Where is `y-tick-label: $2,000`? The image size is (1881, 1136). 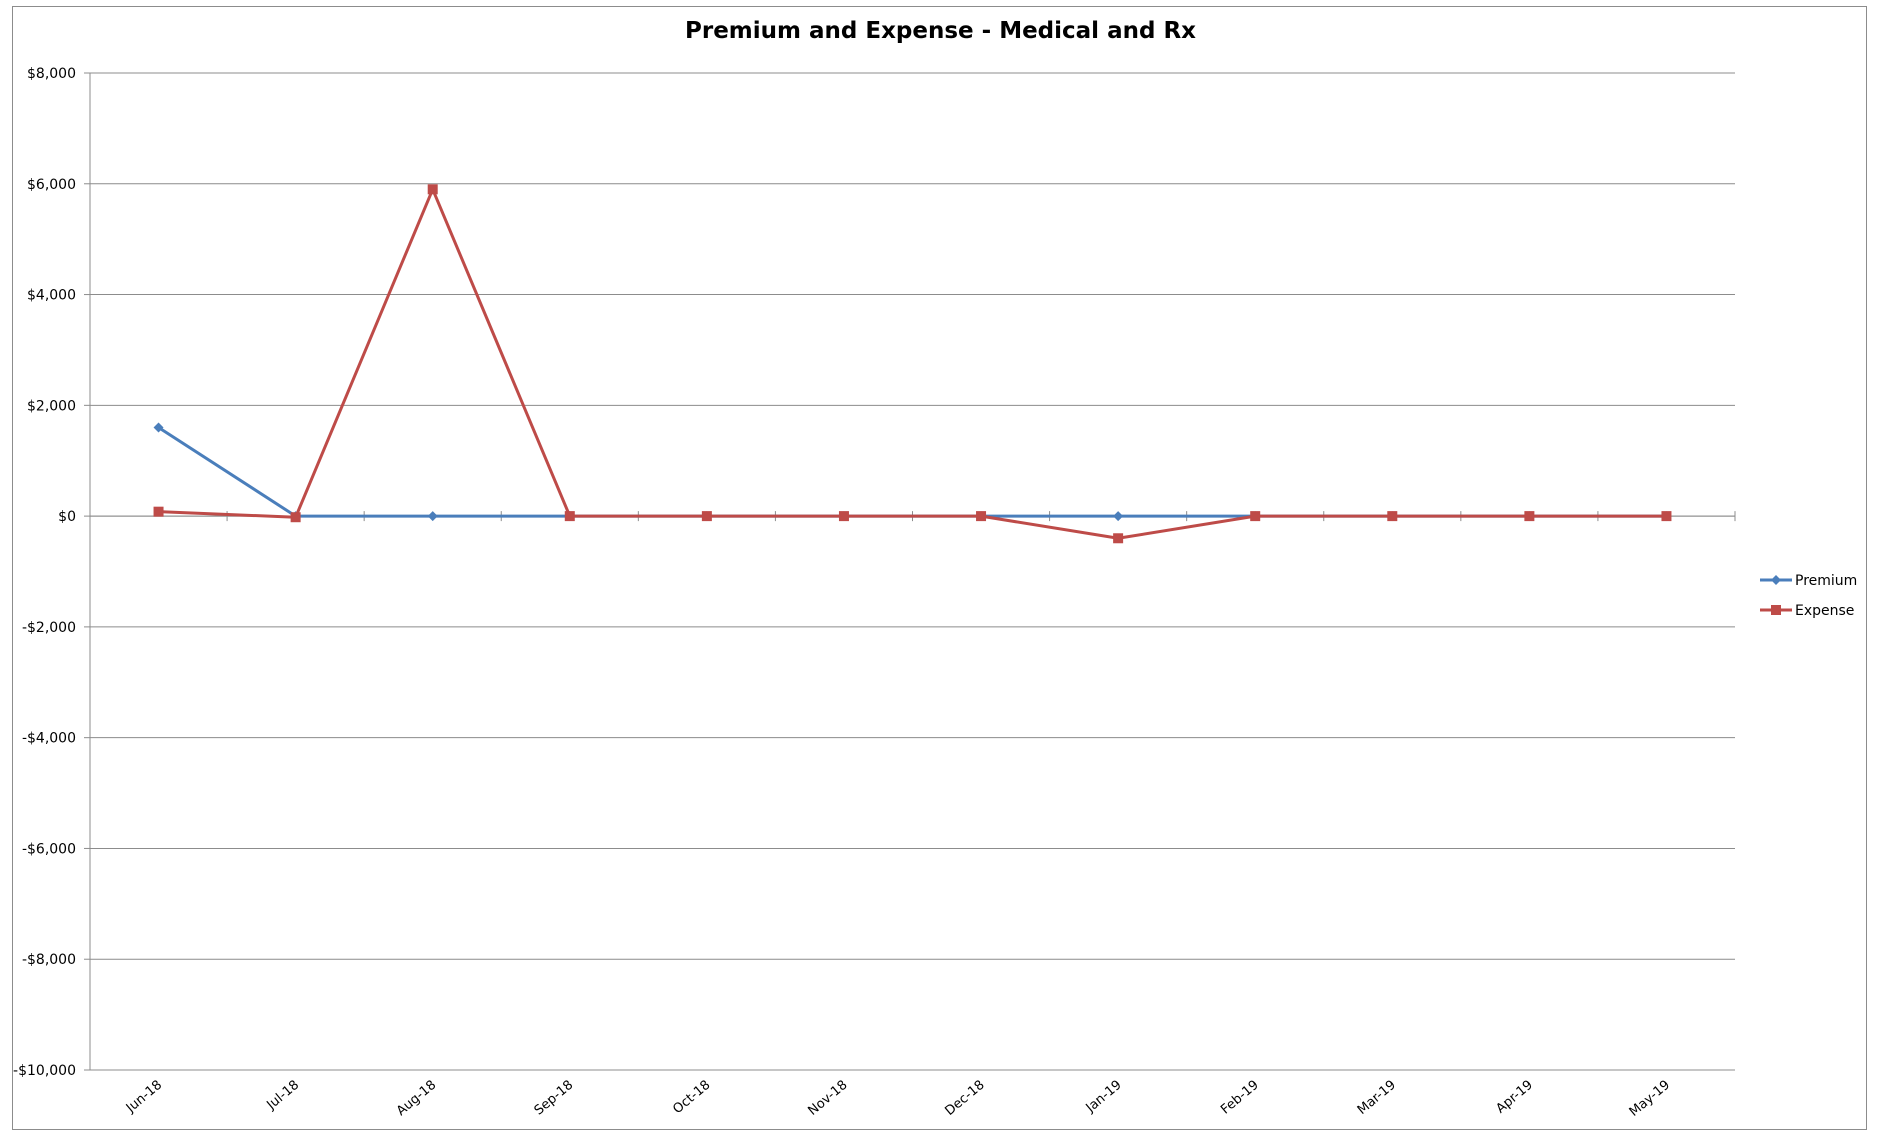 y-tick-label: $2,000 is located at coordinates (51, 406).